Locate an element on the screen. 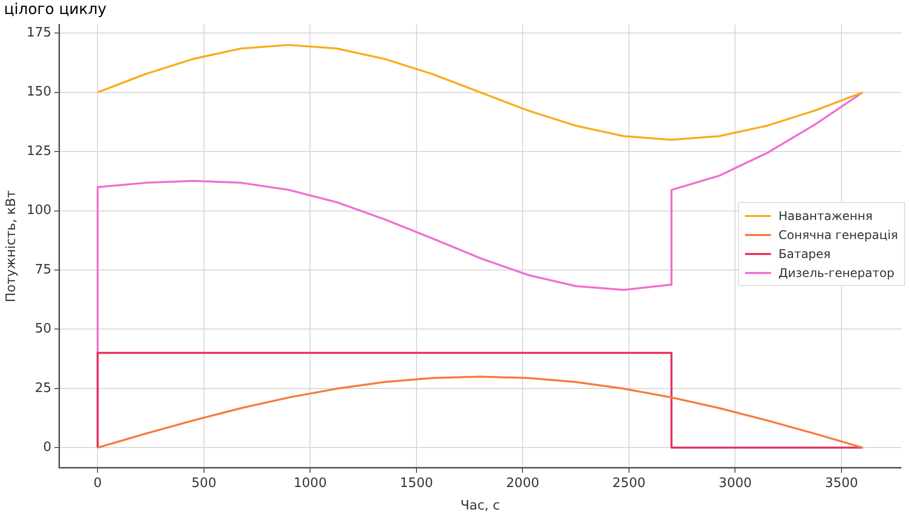 The image size is (909, 518). legend-label: Сонячна генерація is located at coordinates (838, 235).